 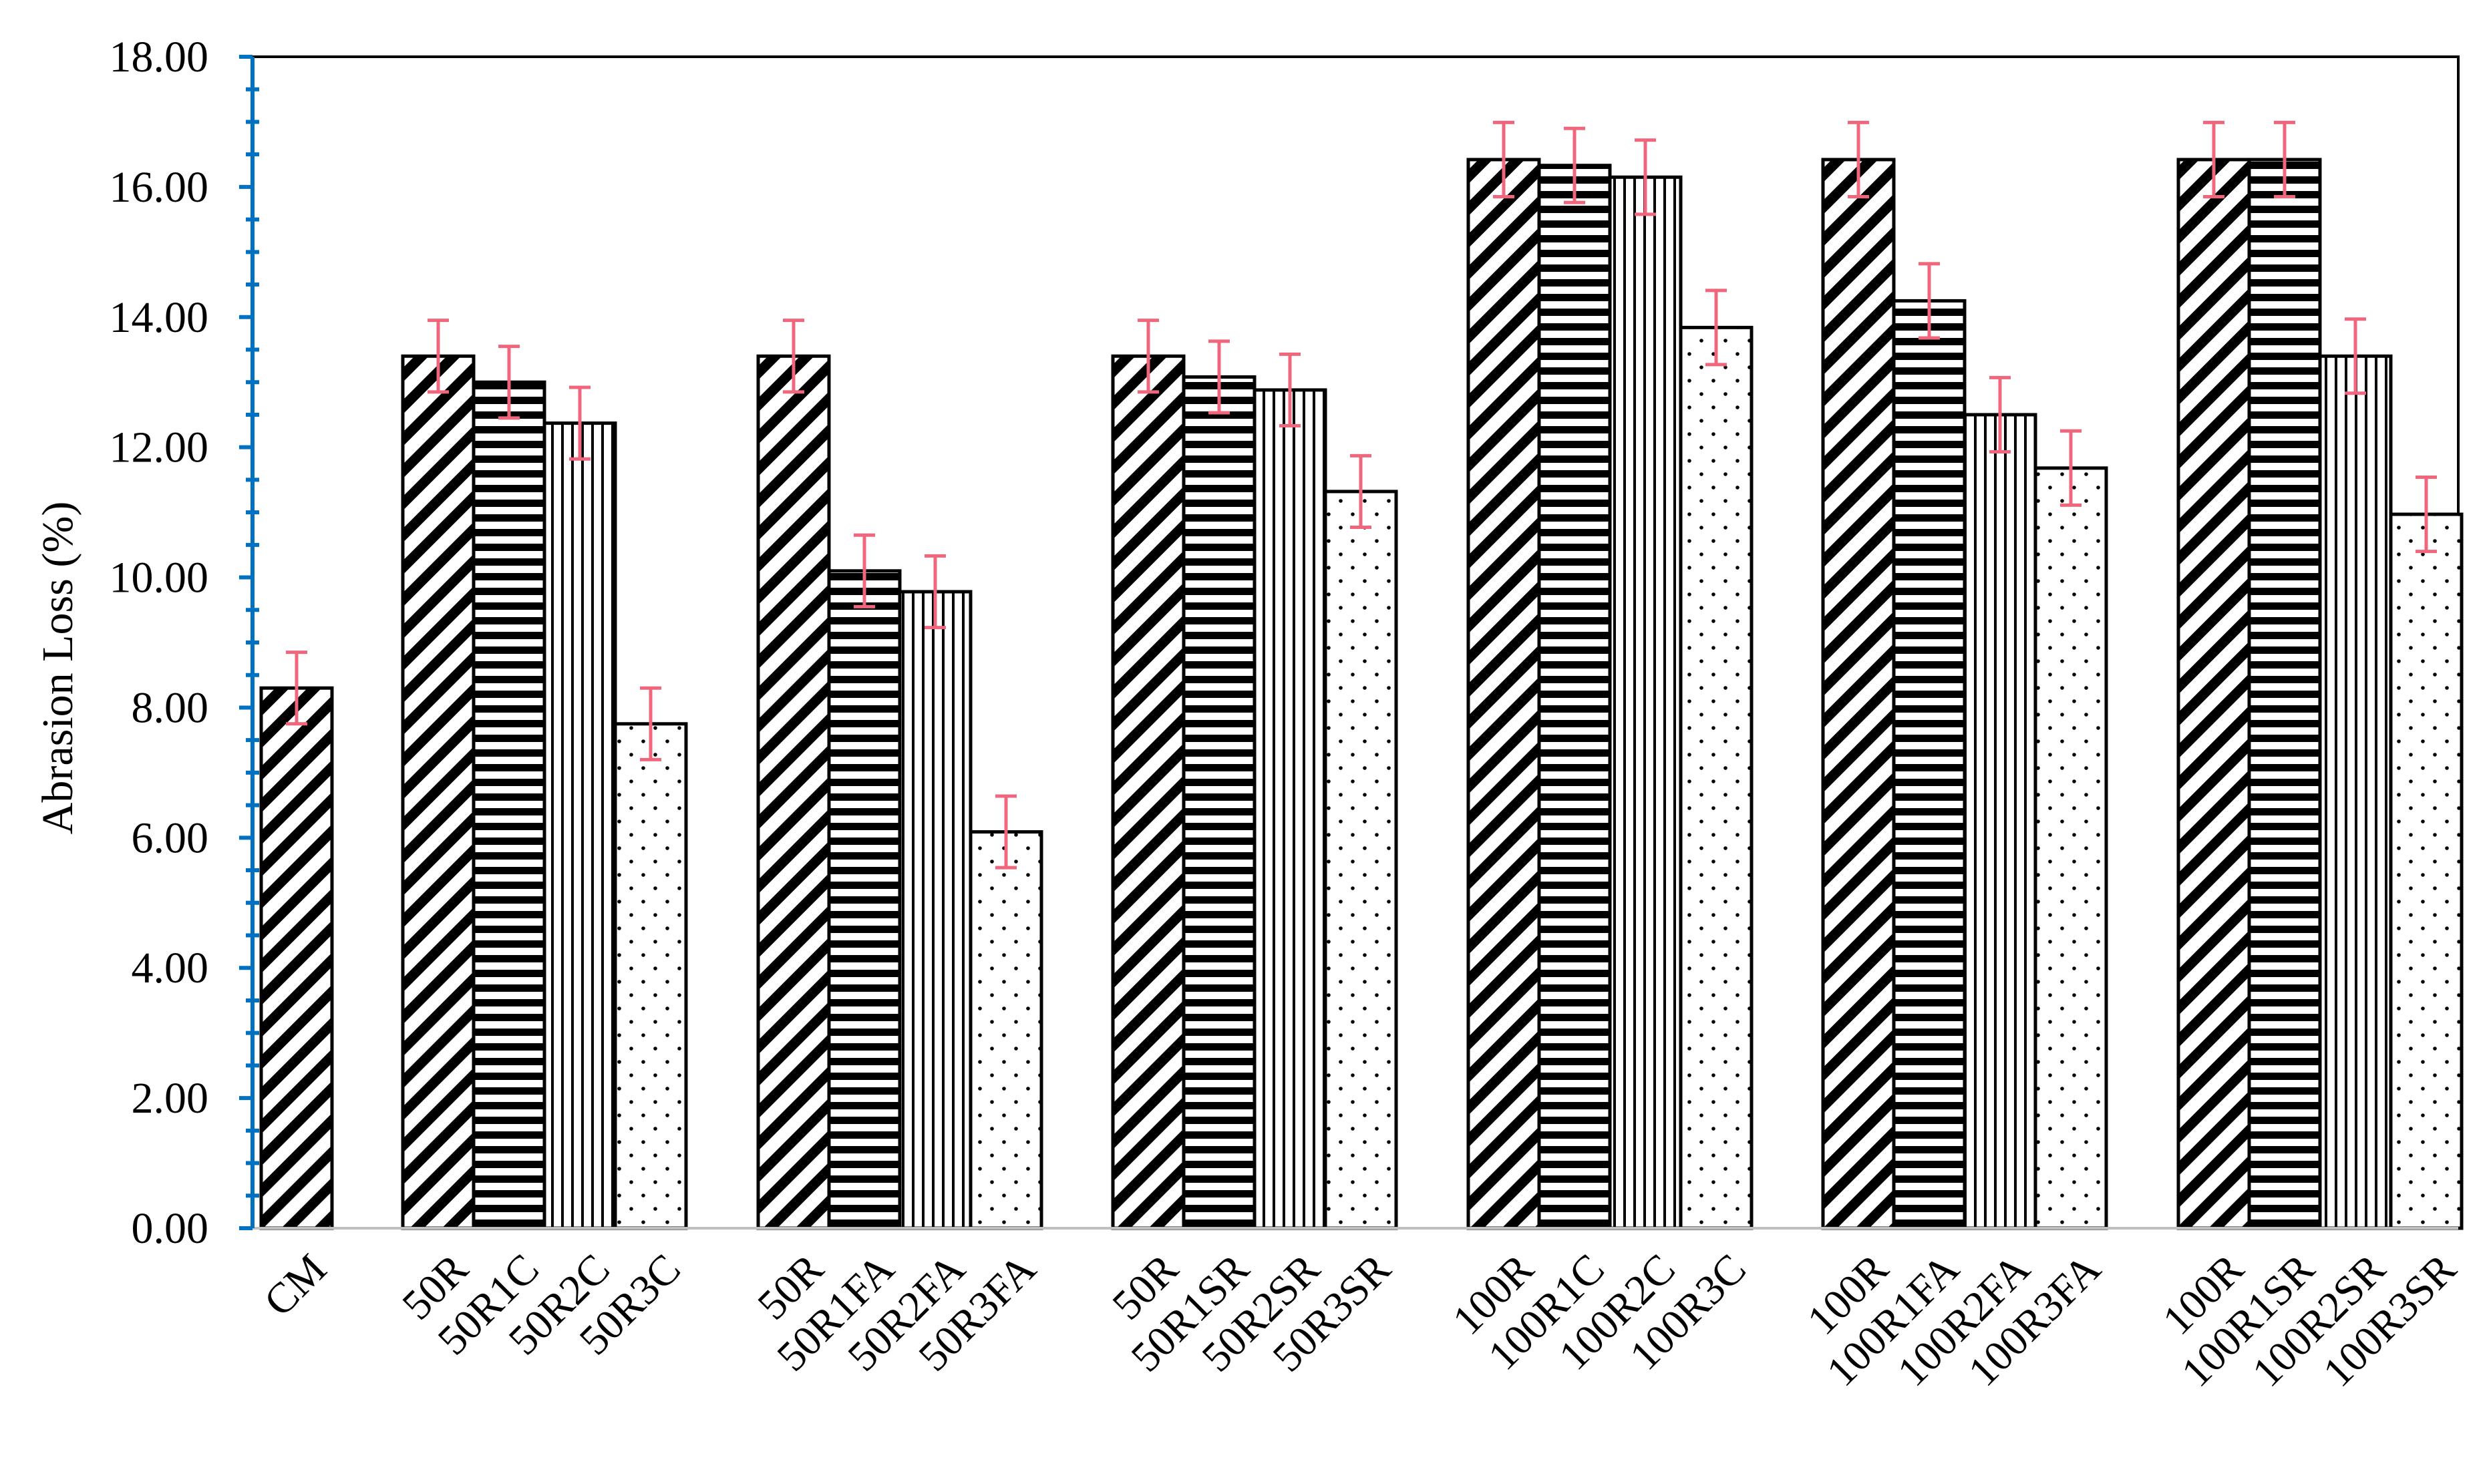 What do you see at coordinates (650, 976) in the screenshot?
I see `bar-c-50r3c` at bounding box center [650, 976].